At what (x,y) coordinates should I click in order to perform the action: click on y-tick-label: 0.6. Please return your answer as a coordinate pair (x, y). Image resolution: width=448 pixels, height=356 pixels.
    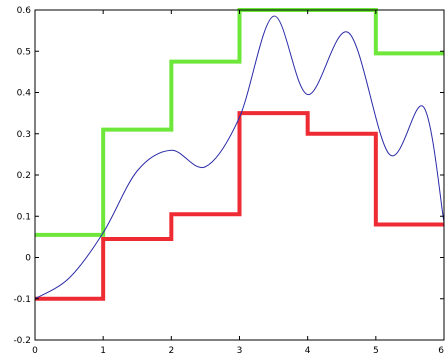
    Looking at the image, I should click on (24, 11).